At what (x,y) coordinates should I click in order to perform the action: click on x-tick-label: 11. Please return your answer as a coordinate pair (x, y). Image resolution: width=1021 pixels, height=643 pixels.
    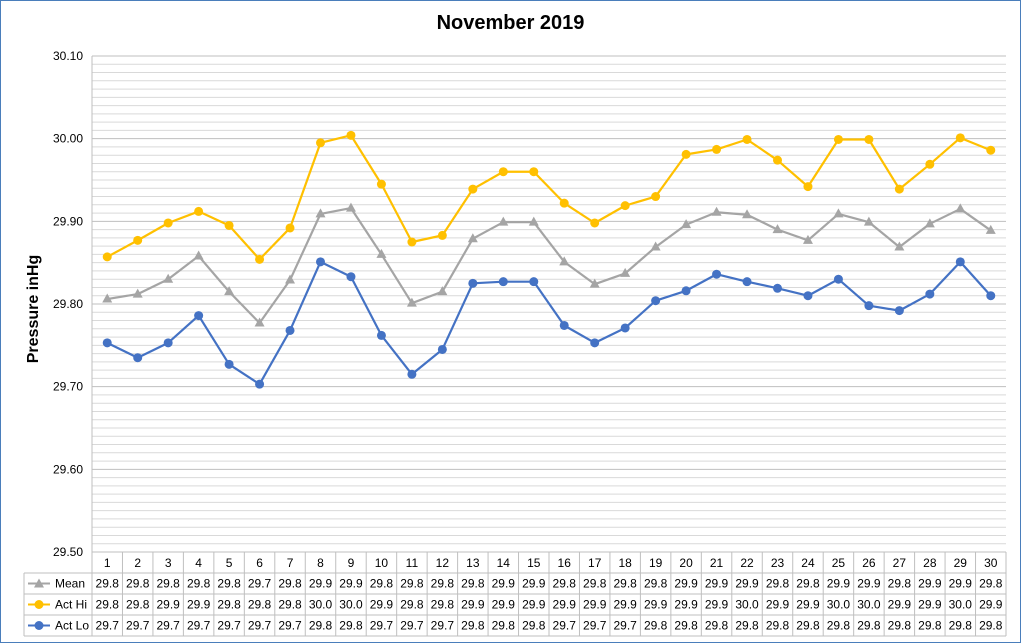
    Looking at the image, I should click on (412, 563).